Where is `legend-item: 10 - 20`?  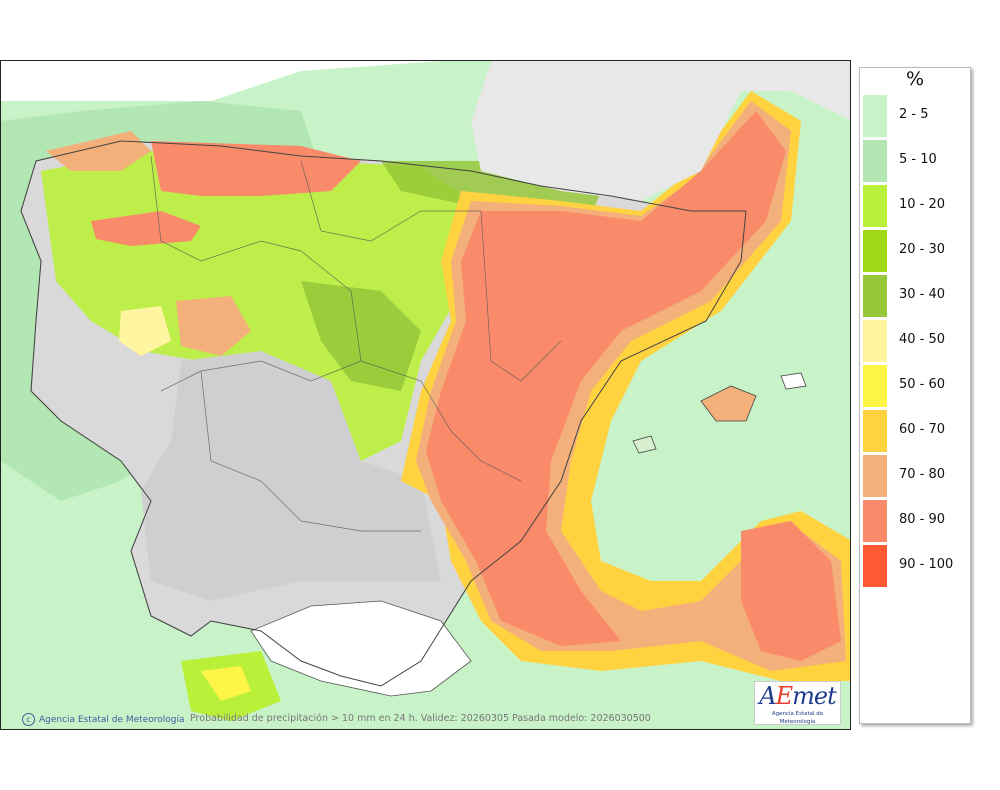 legend-item: 10 - 20 is located at coordinates (915, 206).